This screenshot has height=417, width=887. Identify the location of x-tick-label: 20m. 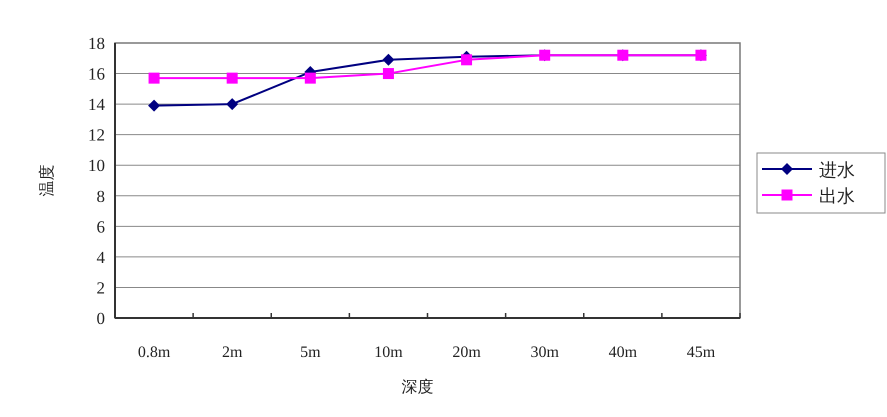
(467, 352).